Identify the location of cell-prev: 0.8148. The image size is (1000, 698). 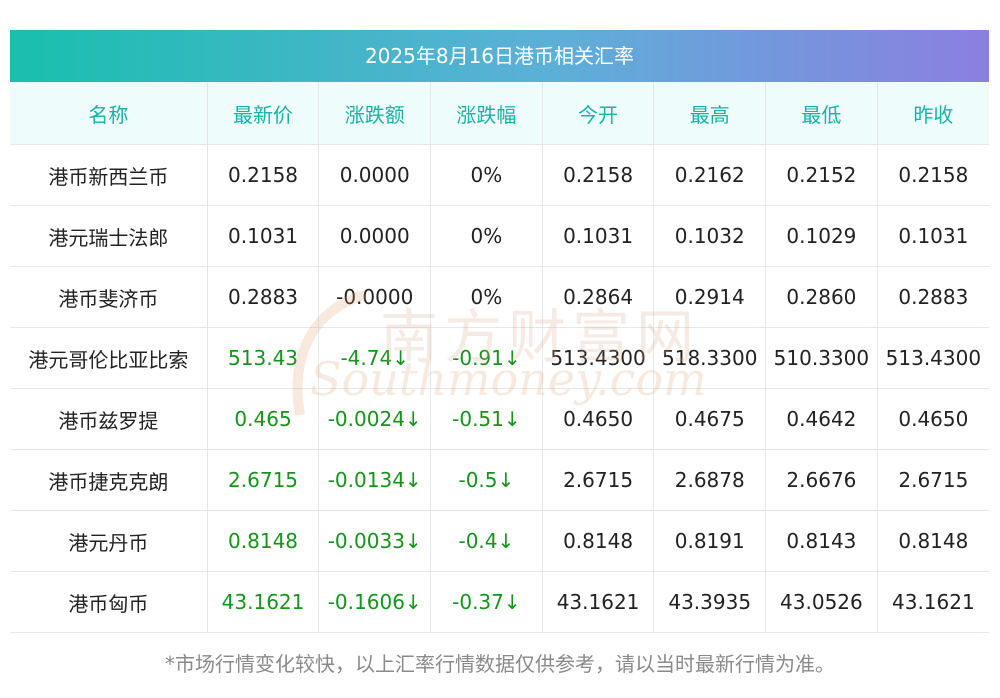
(933, 541).